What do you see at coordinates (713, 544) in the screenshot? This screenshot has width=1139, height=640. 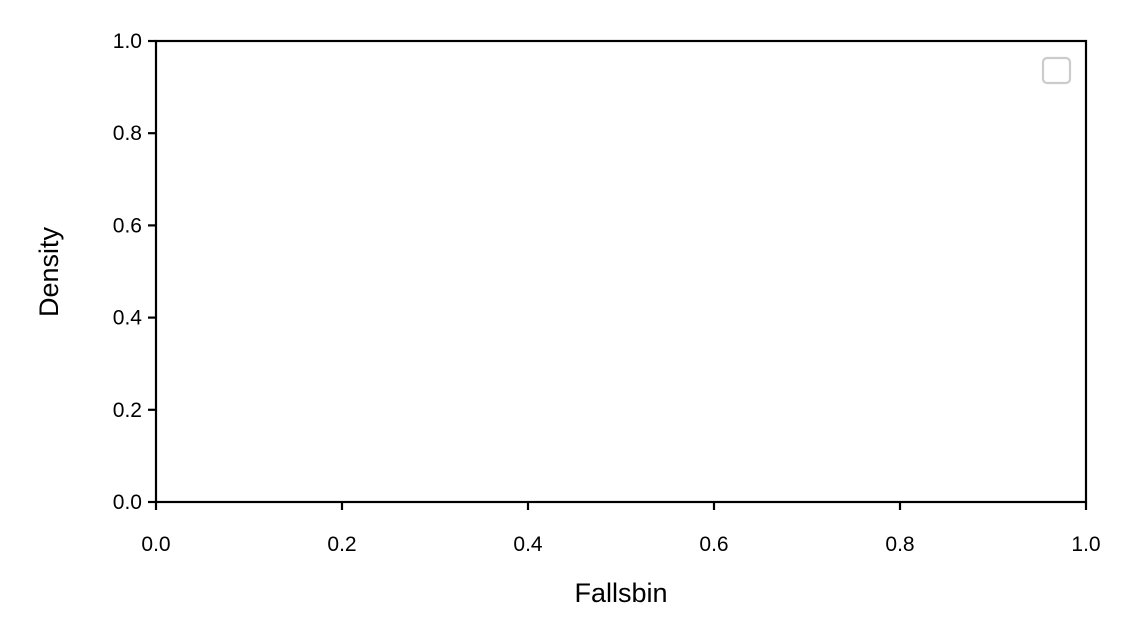 I see `x-tick-label: 0.6` at bounding box center [713, 544].